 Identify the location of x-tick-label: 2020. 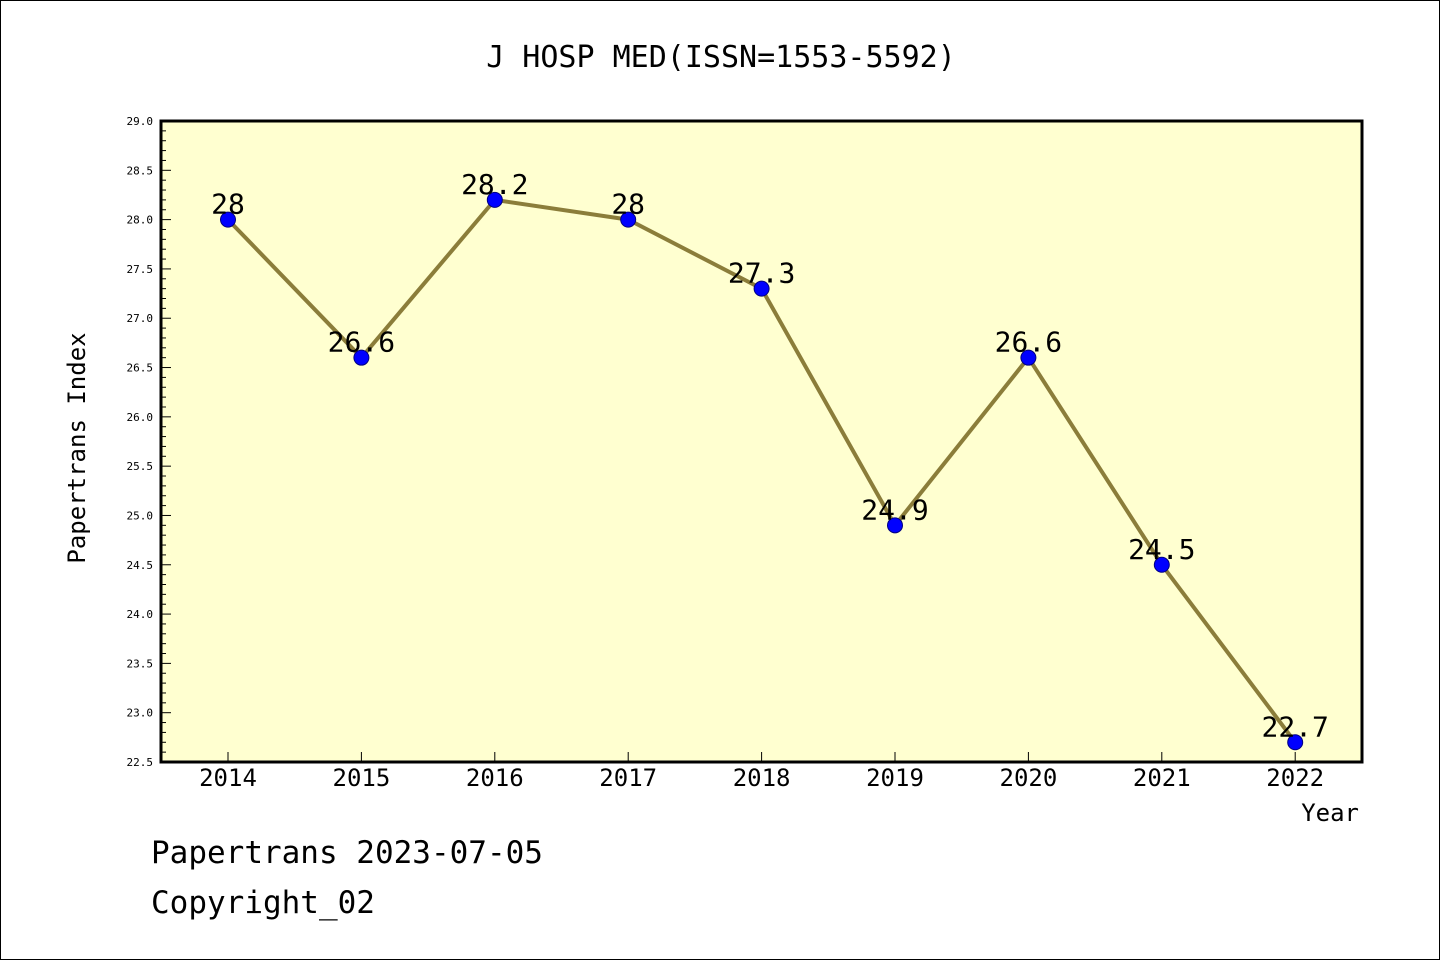
(1029, 778).